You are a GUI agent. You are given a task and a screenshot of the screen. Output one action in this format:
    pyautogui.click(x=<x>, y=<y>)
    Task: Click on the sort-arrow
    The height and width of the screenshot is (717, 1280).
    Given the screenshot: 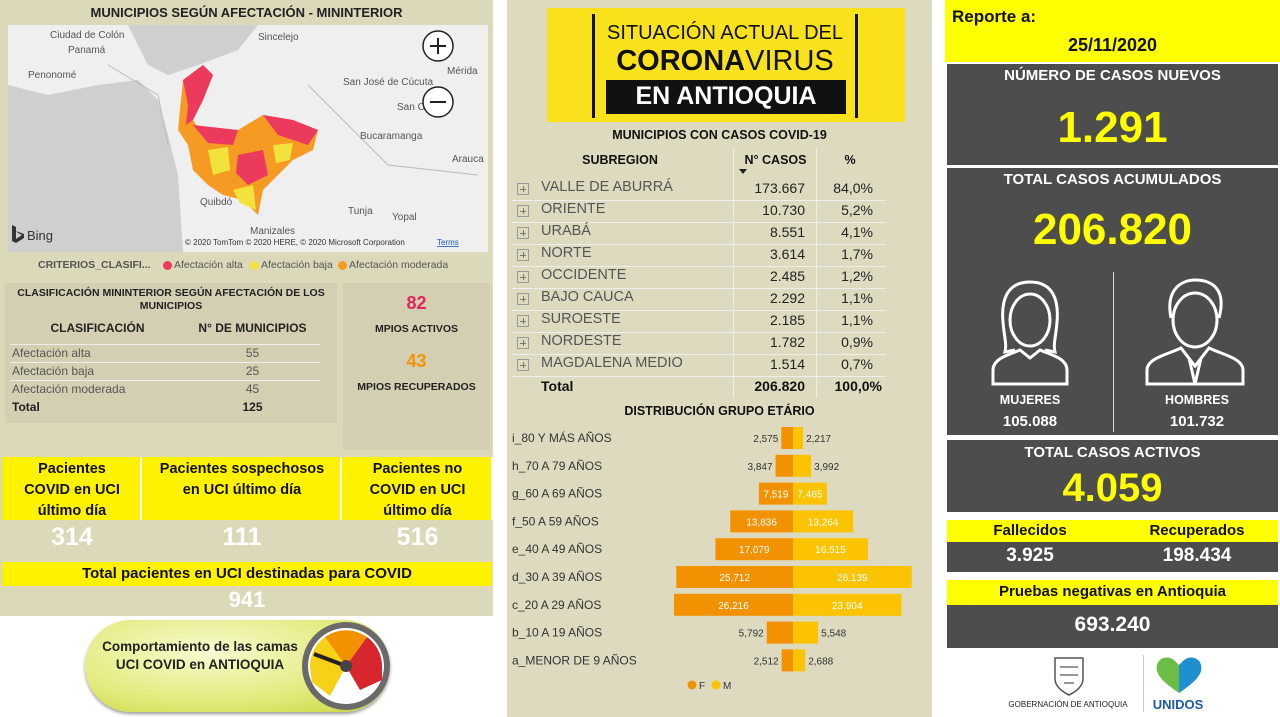 What is the action you would take?
    pyautogui.click(x=743, y=171)
    